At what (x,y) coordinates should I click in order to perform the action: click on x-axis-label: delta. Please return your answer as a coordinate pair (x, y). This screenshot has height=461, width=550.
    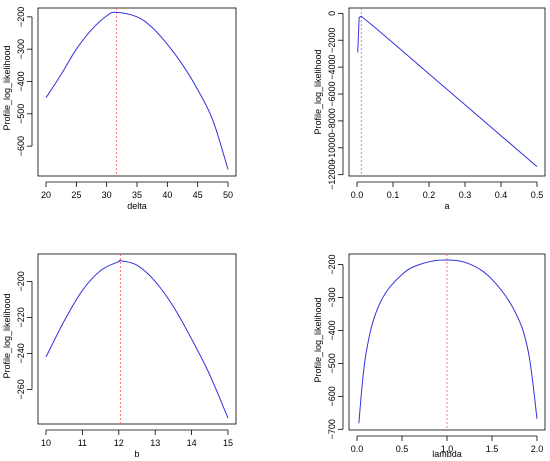
    Looking at the image, I should click on (137, 206).